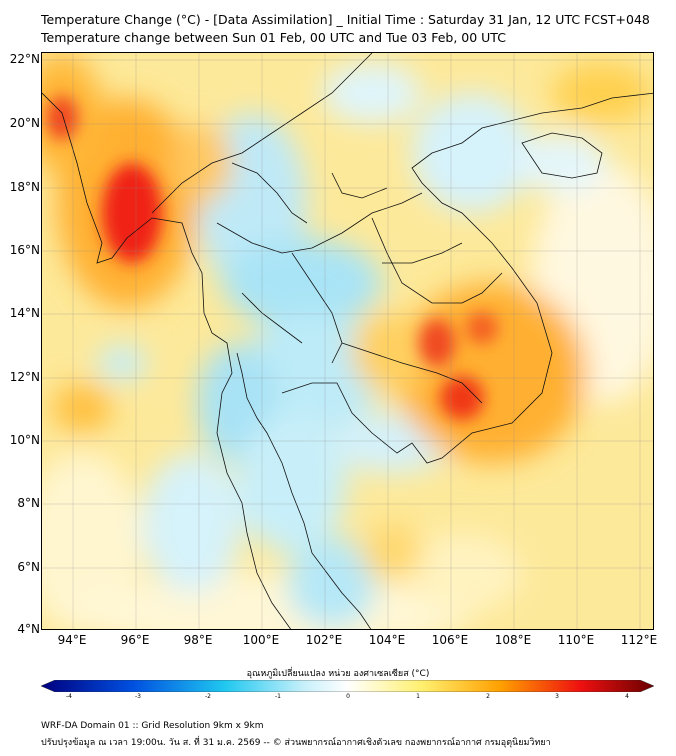 The height and width of the screenshot is (756, 676). Describe the element at coordinates (24, 59) in the screenshot. I see `lat-label-22n: 22°N` at that location.